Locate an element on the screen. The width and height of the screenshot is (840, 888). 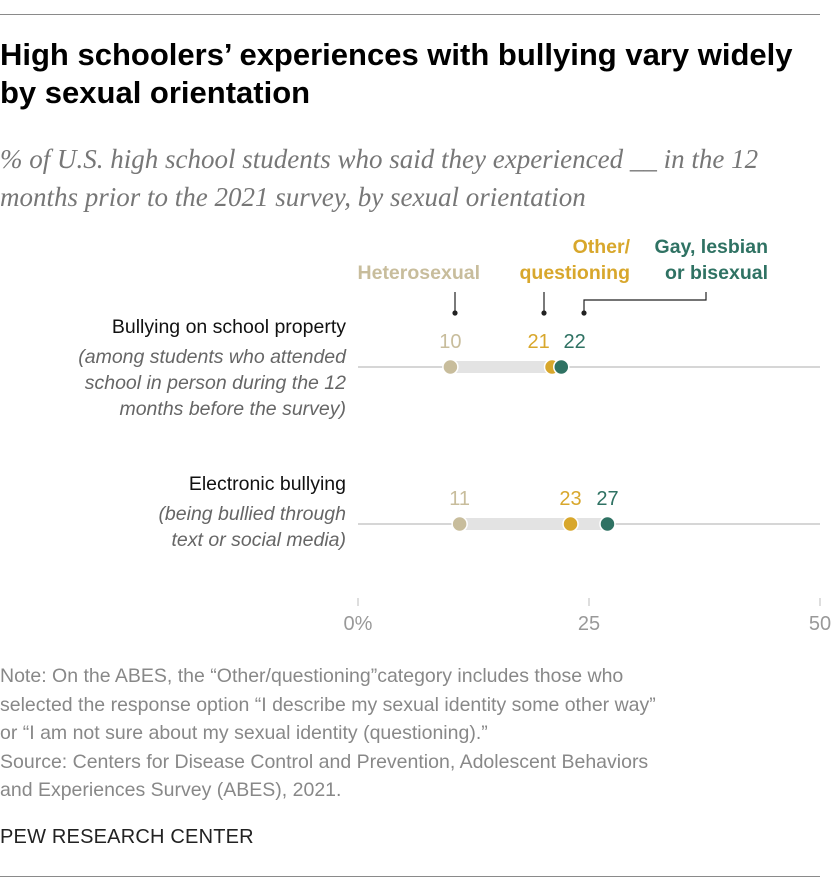
legend-label-glb: Gay, lesbian is located at coordinates (711, 247).